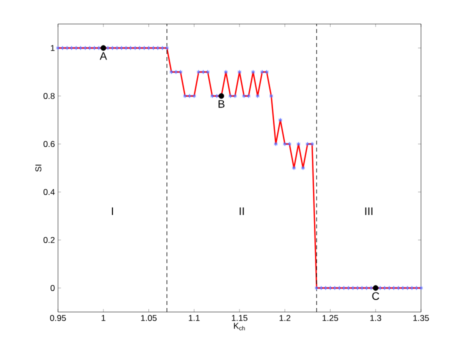 The image size is (463, 349). I want to click on x-tick-label: 1.05, so click(149, 318).